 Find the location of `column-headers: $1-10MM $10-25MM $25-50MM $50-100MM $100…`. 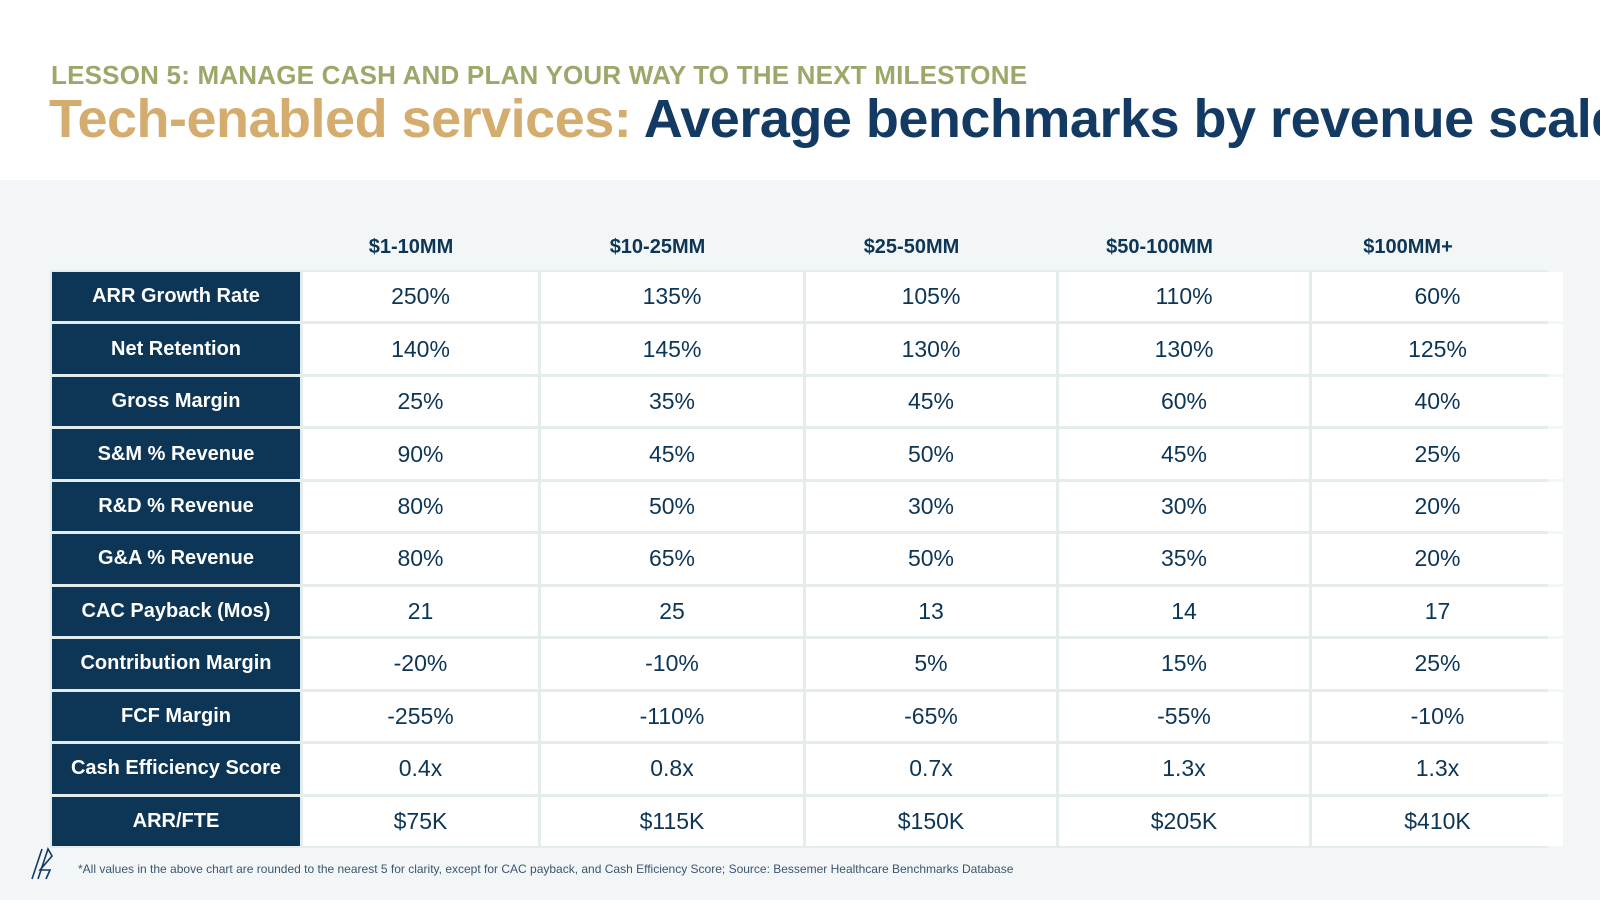

column-headers: $1-10MM $10-25MM $25-50MM $50-100MM $100… is located at coordinates (800, 247).